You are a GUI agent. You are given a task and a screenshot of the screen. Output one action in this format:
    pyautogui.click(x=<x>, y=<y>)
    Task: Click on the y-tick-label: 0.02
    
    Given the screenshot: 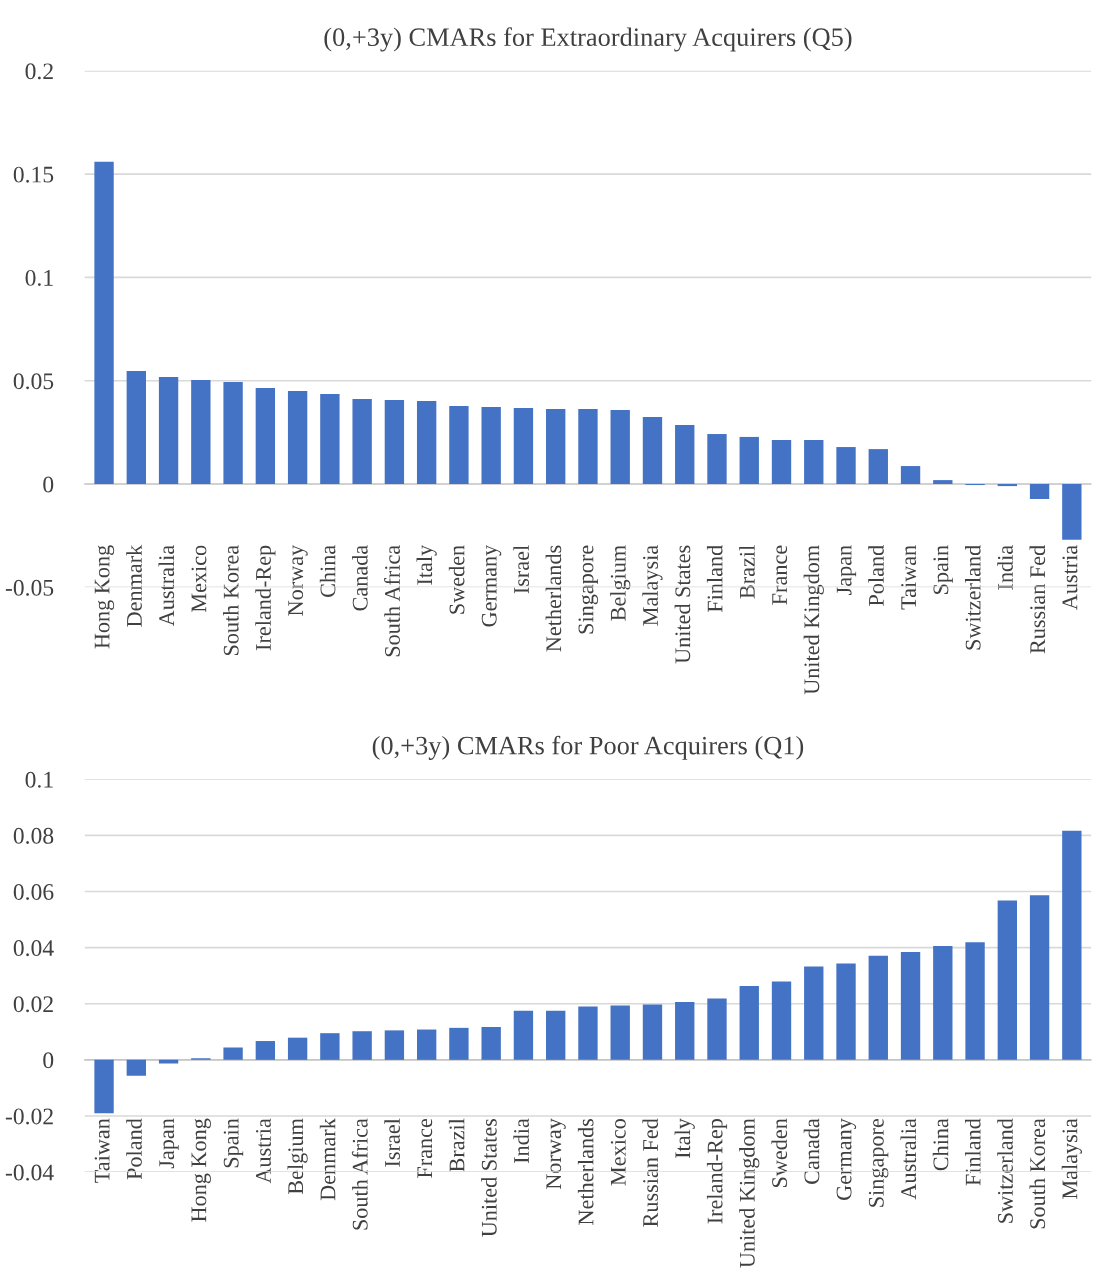 What is the action you would take?
    pyautogui.click(x=33, y=1004)
    